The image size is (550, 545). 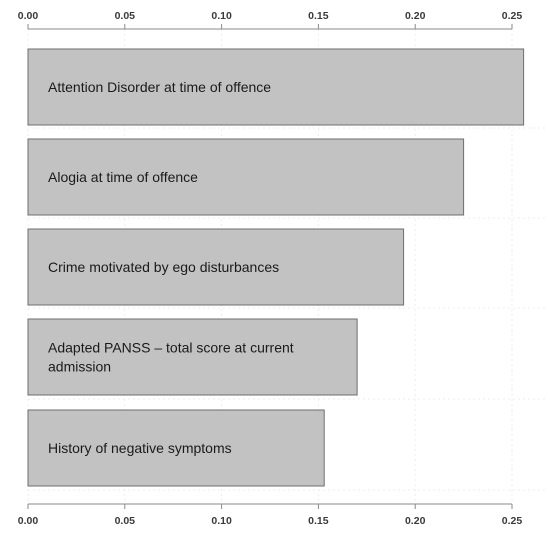 What do you see at coordinates (512, 16) in the screenshot?
I see `x-tick-label-top: 0.25` at bounding box center [512, 16].